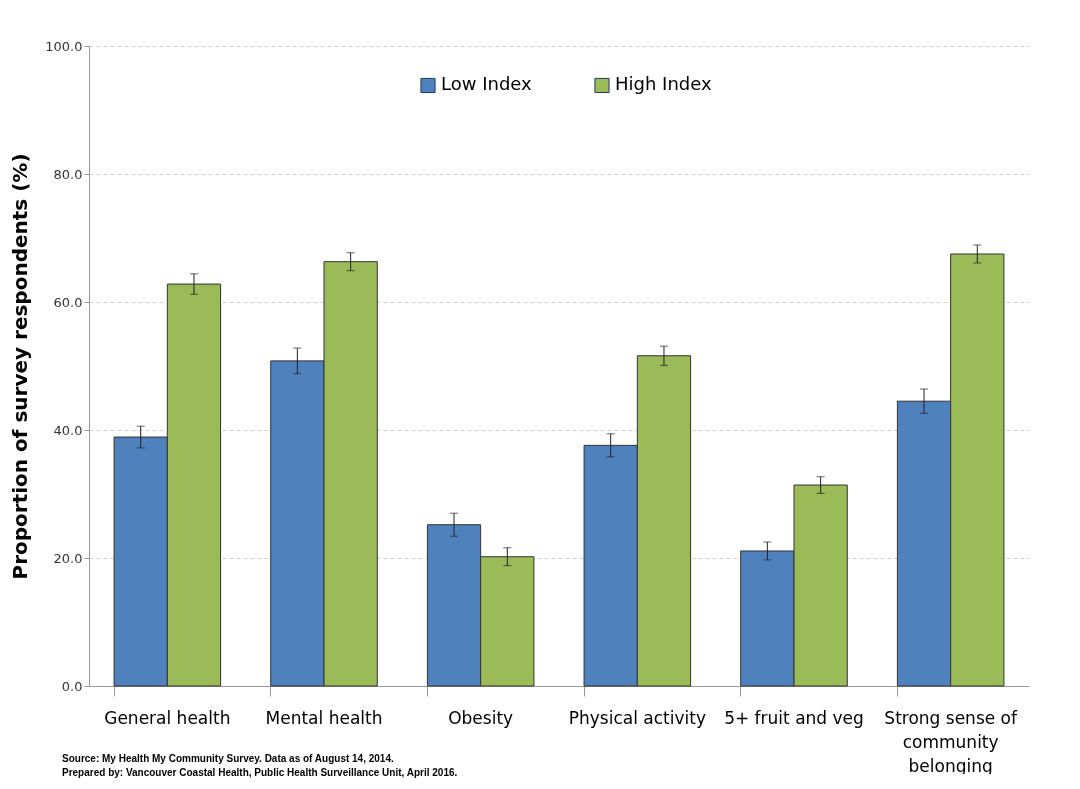 The height and width of the screenshot is (789, 1080). I want to click on x-tick-label: Mental health, so click(324, 717).